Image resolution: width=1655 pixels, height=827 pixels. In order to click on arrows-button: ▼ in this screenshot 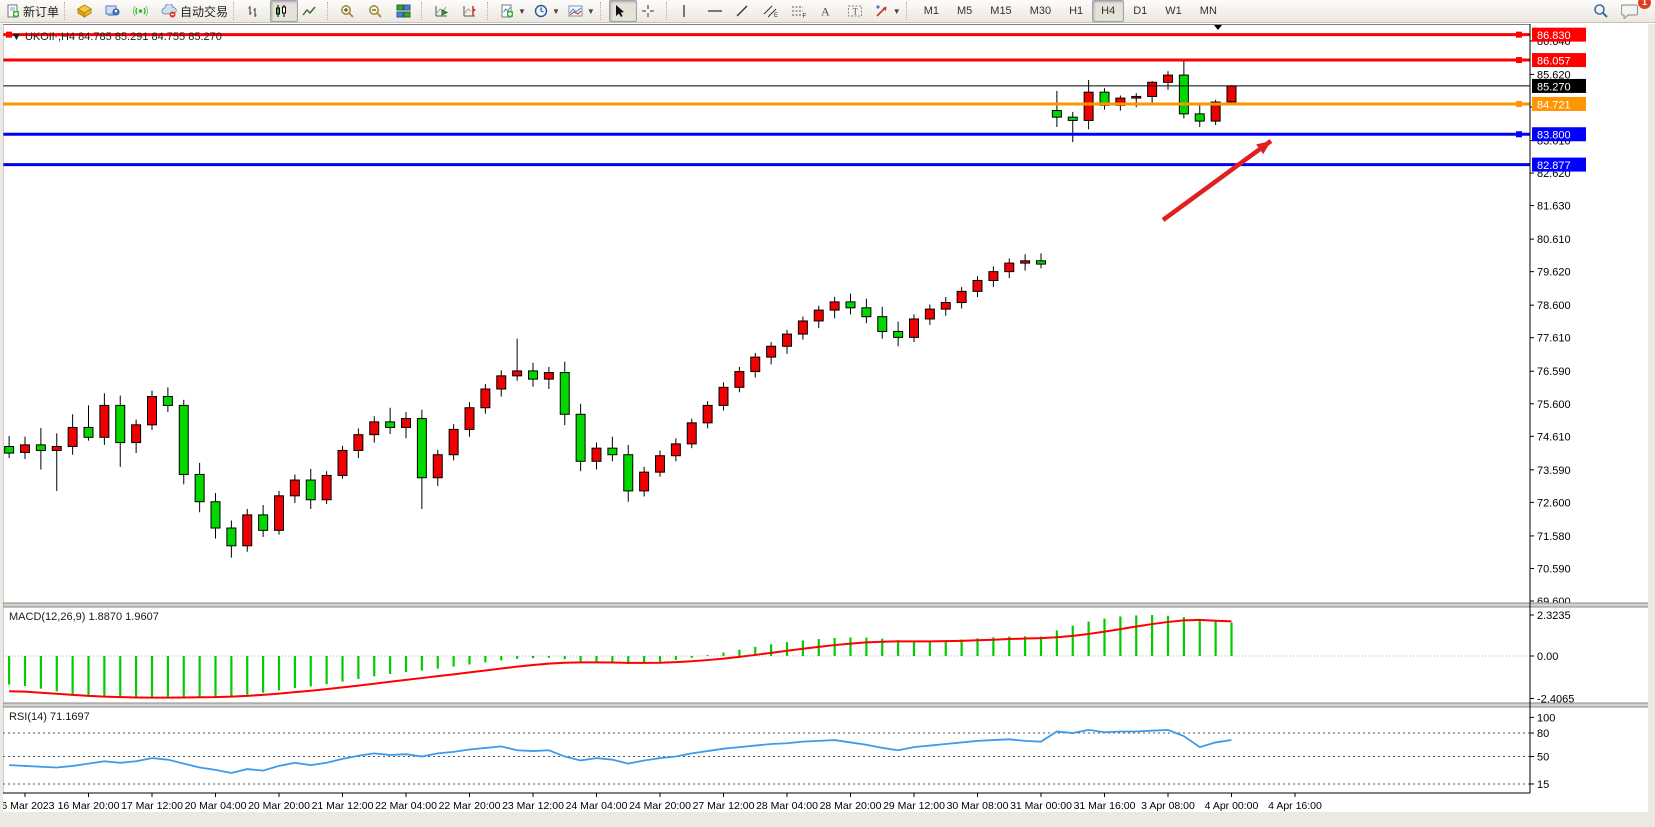, I will do `click(888, 11)`.